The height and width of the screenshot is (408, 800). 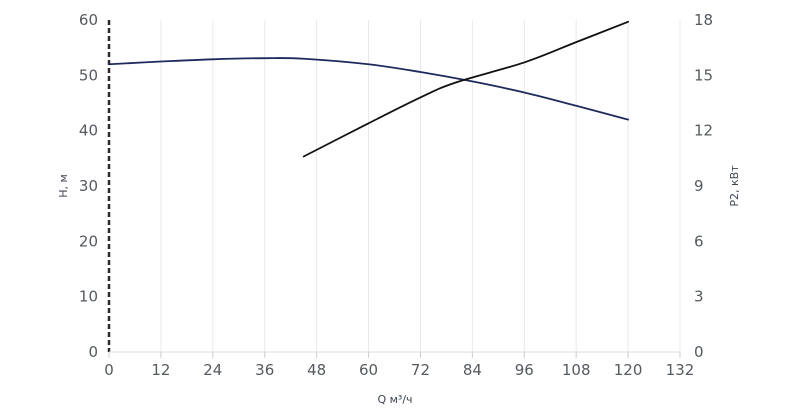 What do you see at coordinates (160, 370) in the screenshot?
I see `x-tick-label-12: 12` at bounding box center [160, 370].